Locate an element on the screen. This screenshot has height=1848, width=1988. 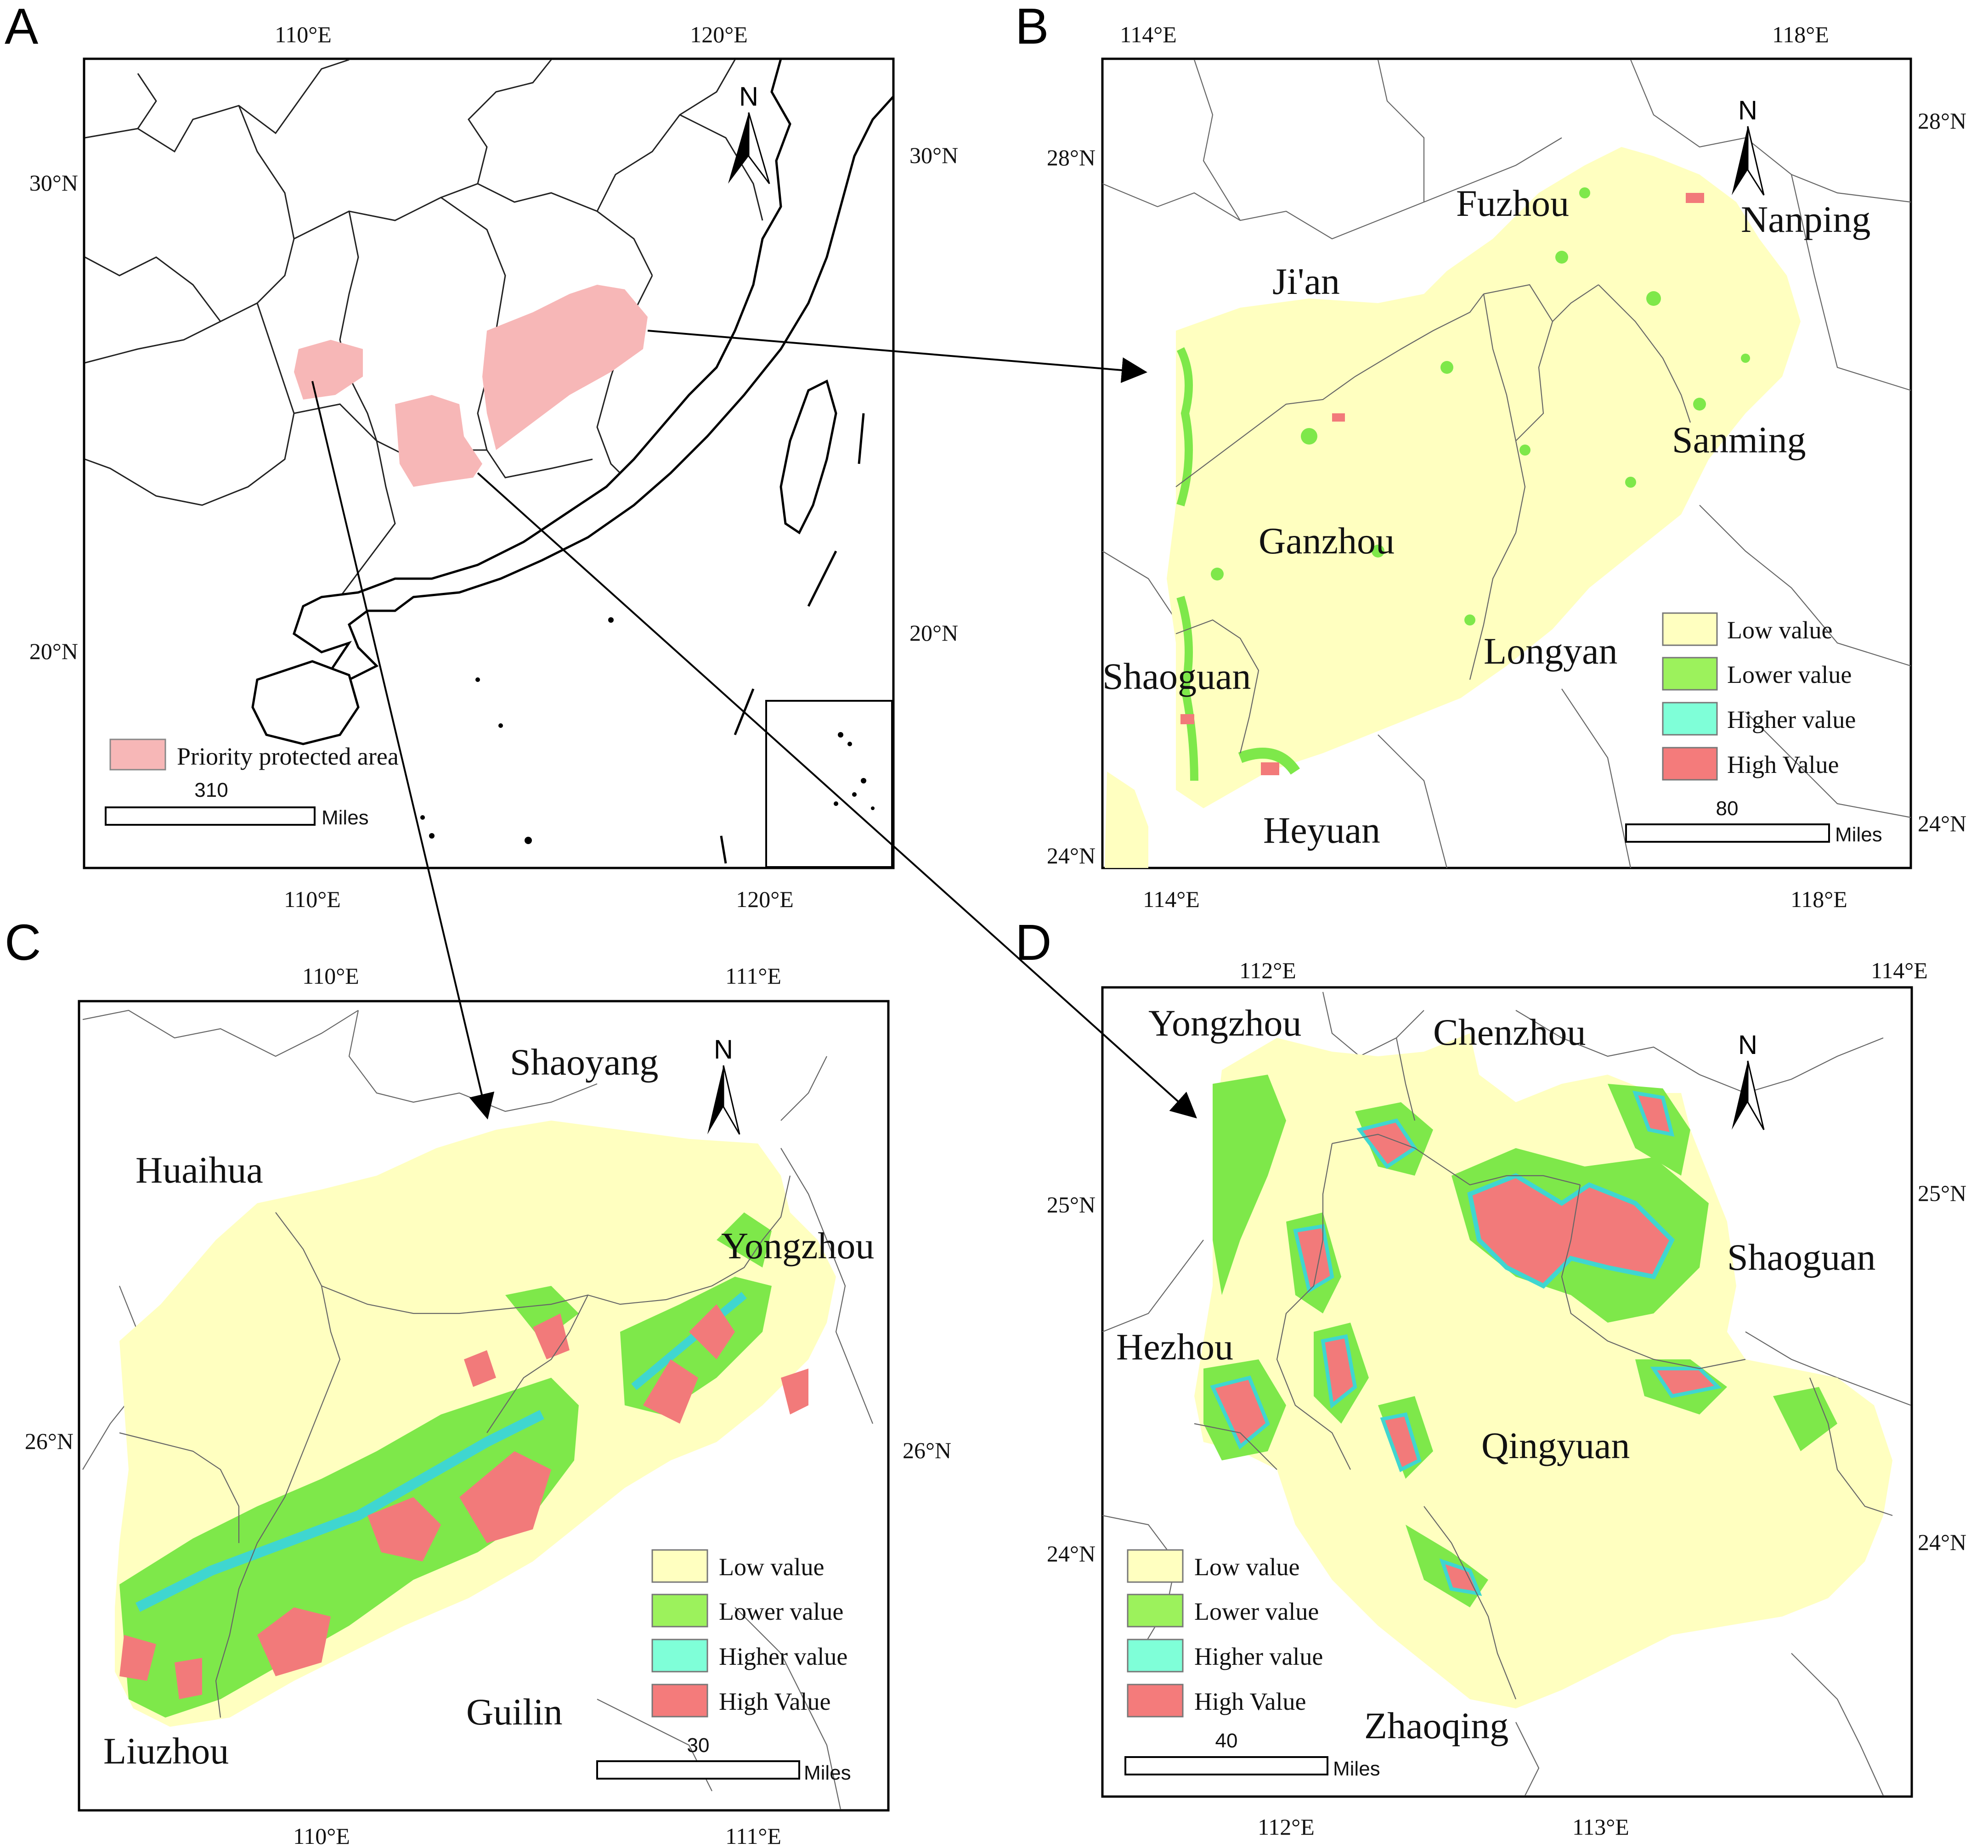
b-tick-bottom-2: 118°E is located at coordinates (1818, 899).